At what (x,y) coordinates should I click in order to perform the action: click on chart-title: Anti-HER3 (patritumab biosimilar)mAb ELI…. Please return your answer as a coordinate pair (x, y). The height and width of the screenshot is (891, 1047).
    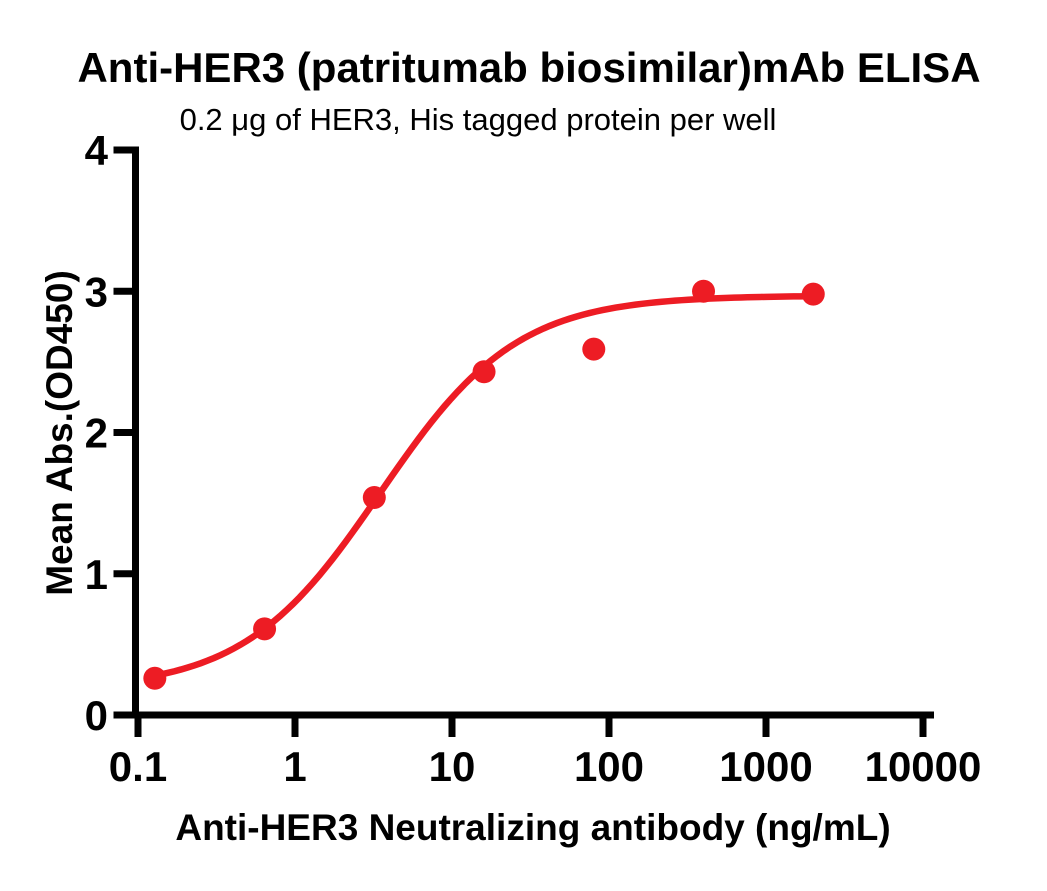
    Looking at the image, I should click on (528, 67).